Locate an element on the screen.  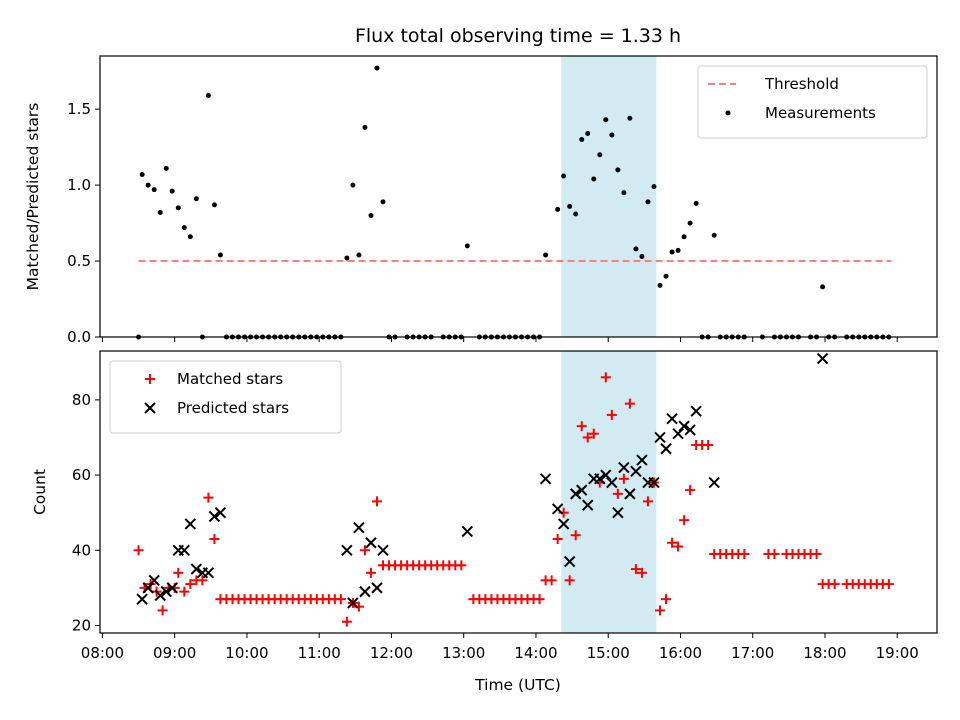
highlight-band is located at coordinates (609, 492).